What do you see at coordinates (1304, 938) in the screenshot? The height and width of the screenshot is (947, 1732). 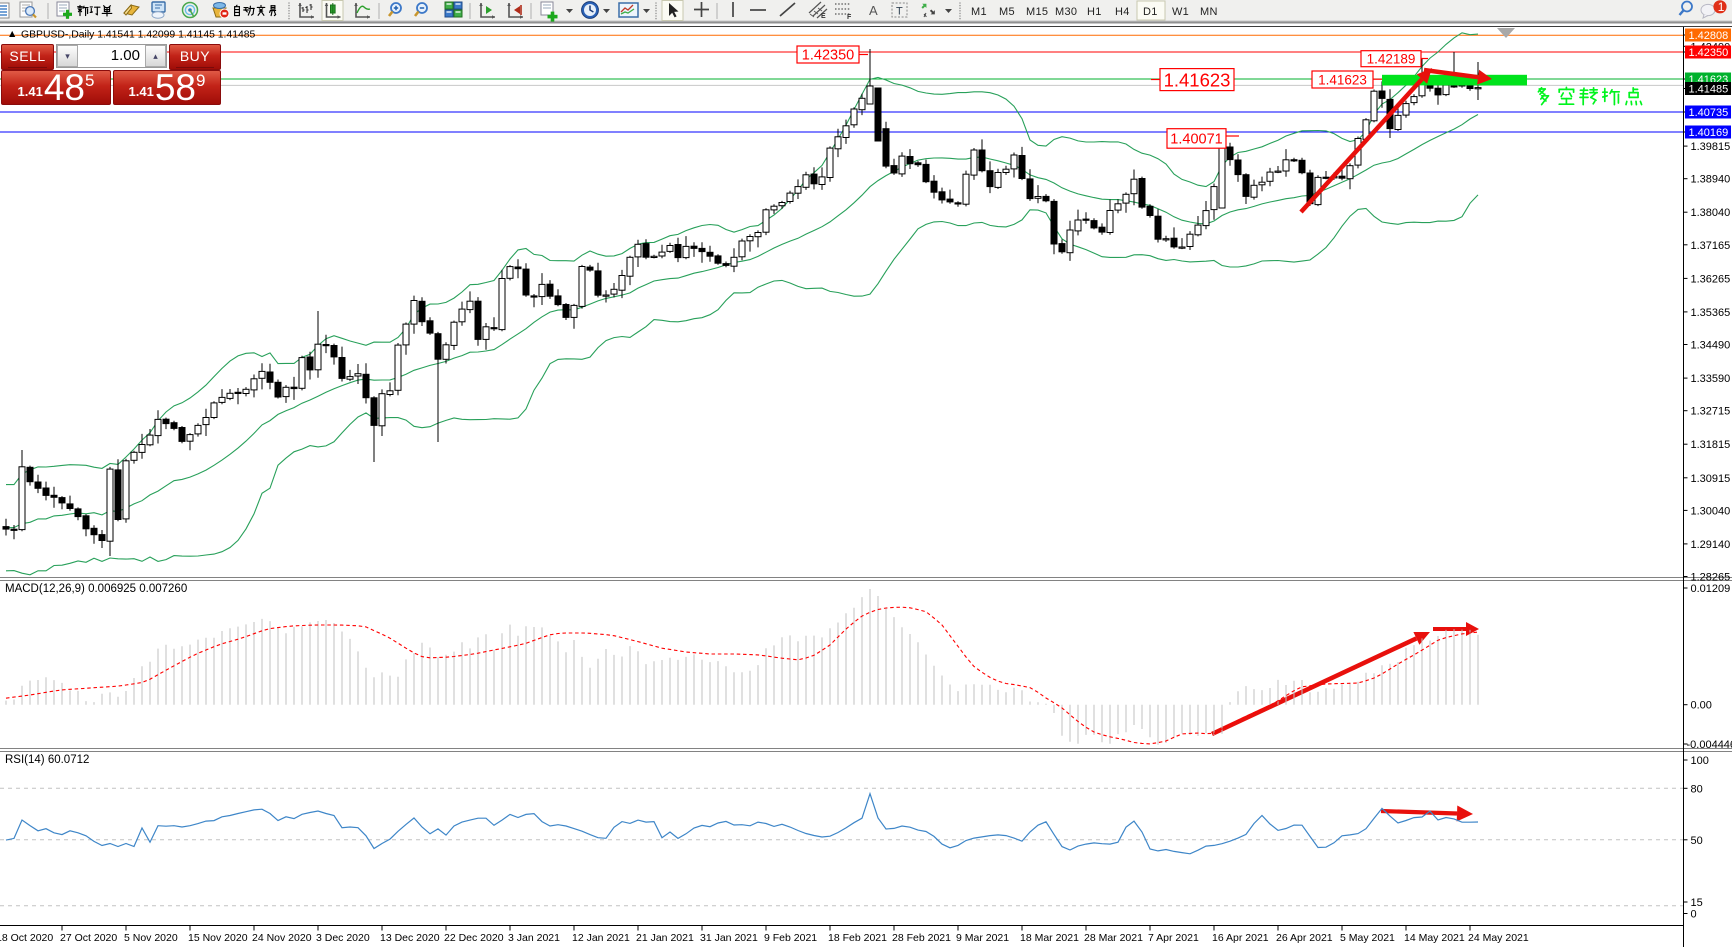 I see `svg-text: 26 Apr 2021` at bounding box center [1304, 938].